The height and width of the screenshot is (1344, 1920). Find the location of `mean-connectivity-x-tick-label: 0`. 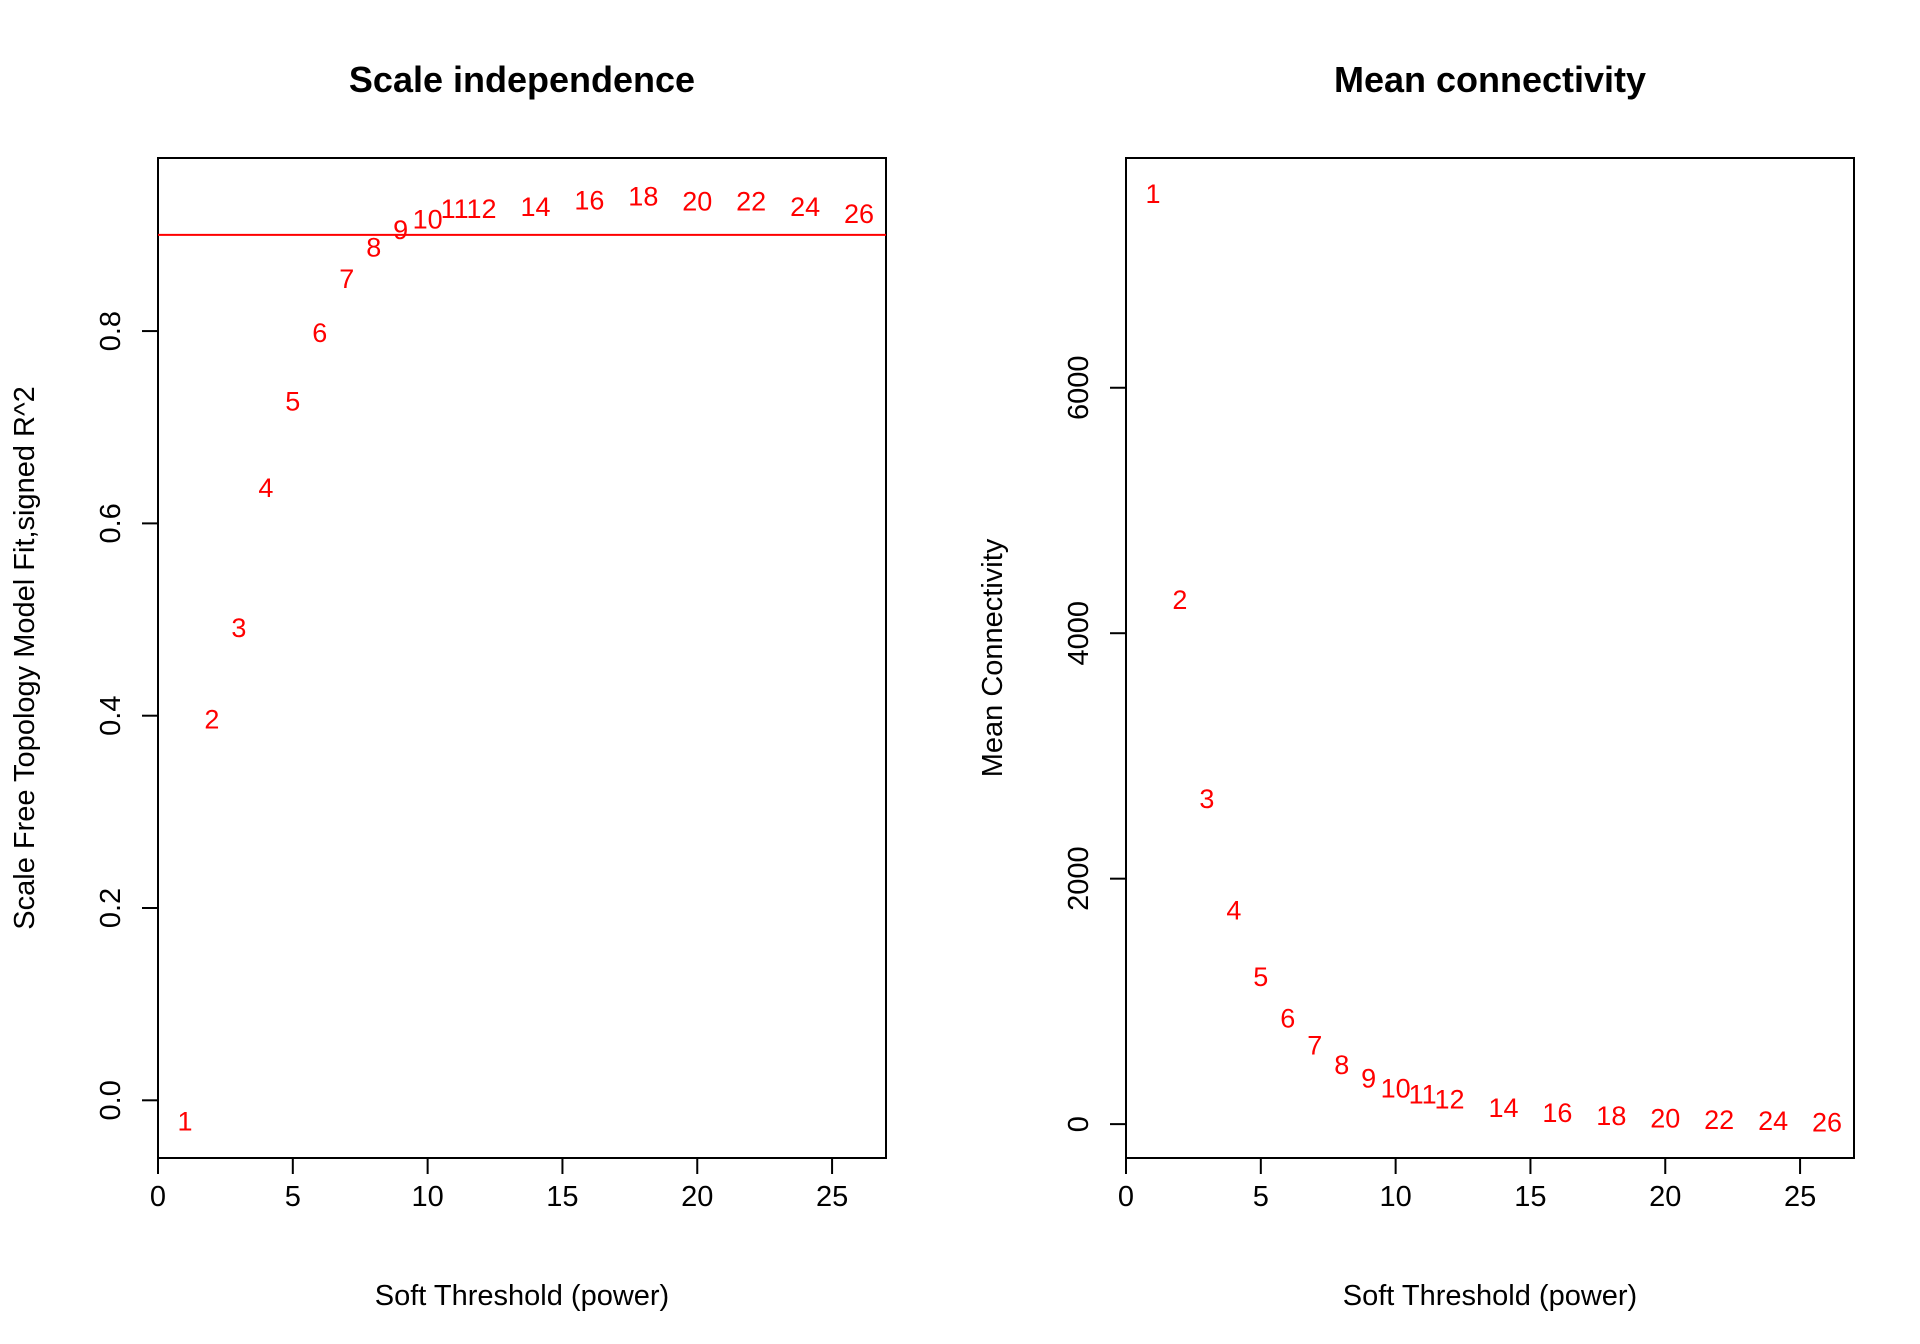

mean-connectivity-x-tick-label: 0 is located at coordinates (1126, 1197).